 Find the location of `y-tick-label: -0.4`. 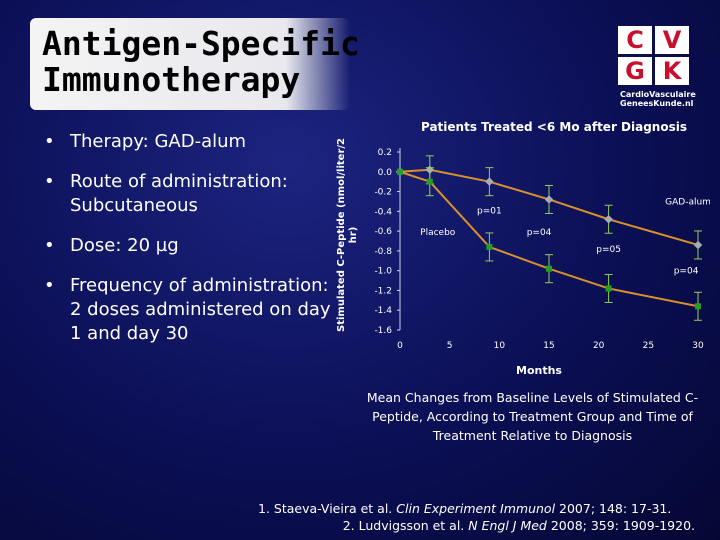

y-tick-label: -0.4 is located at coordinates (383, 212).